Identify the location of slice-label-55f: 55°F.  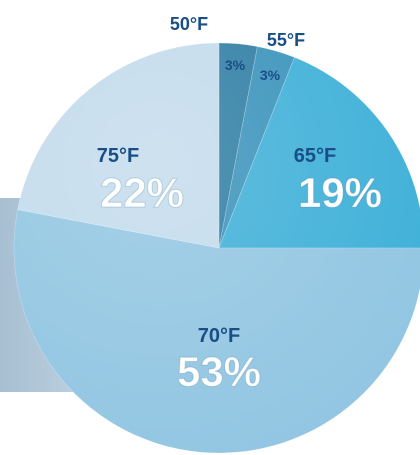
(286, 40).